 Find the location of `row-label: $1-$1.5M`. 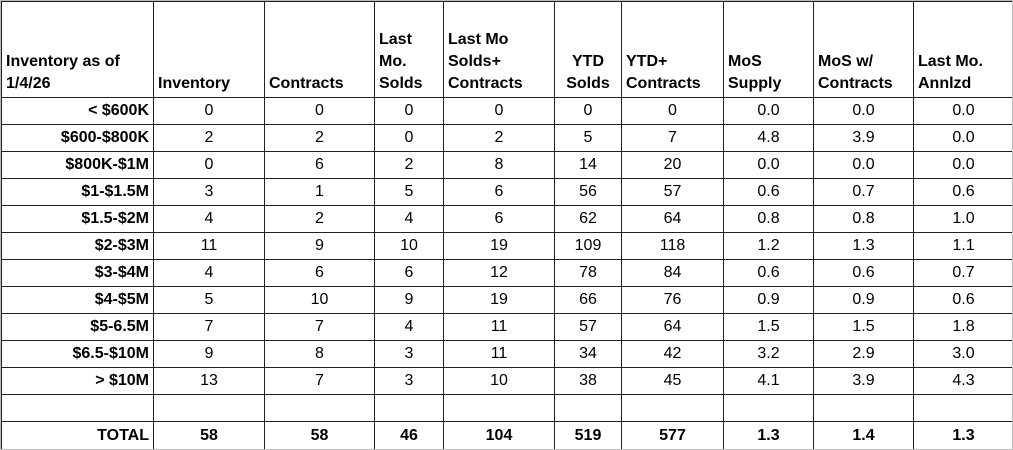

row-label: $1-$1.5M is located at coordinates (77, 192).